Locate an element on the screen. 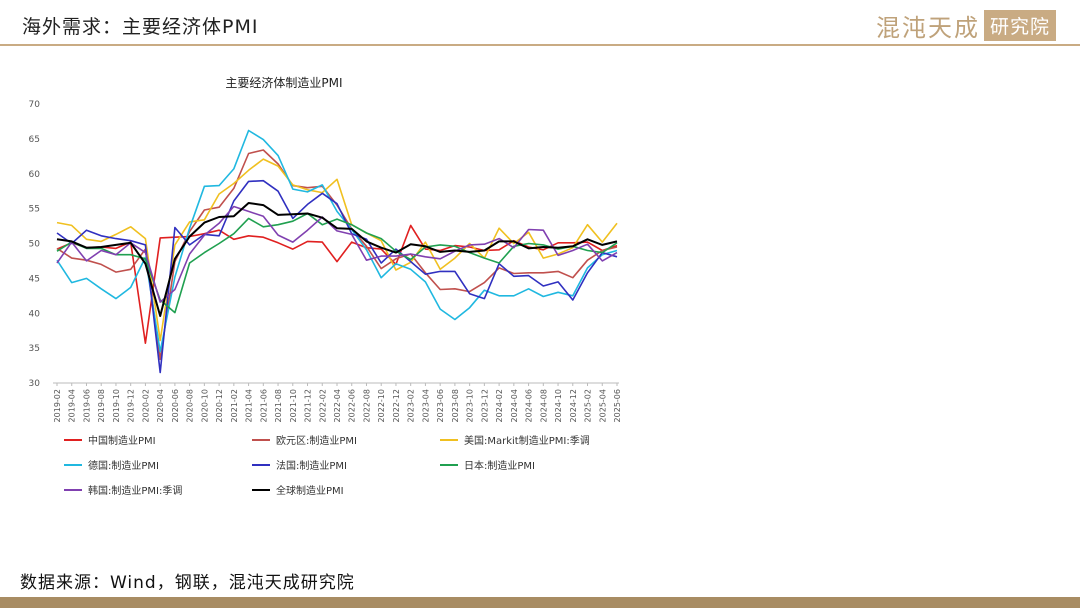 This screenshot has width=1080, height=608. x-tick-label: 2025-02 is located at coordinates (588, 405).